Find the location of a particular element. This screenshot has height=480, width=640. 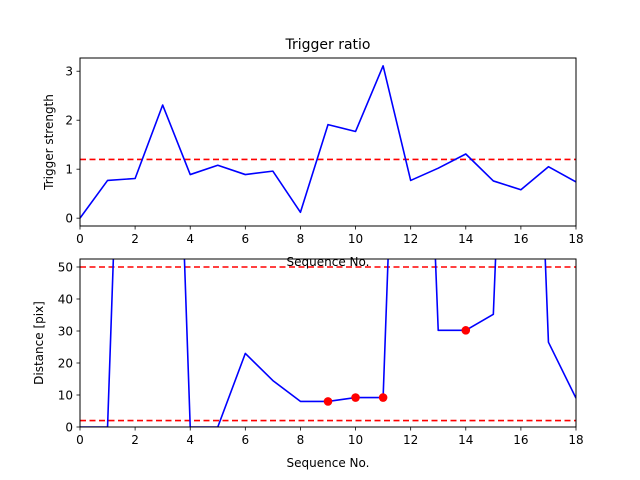

top-x-tick-label: 6 is located at coordinates (246, 239).